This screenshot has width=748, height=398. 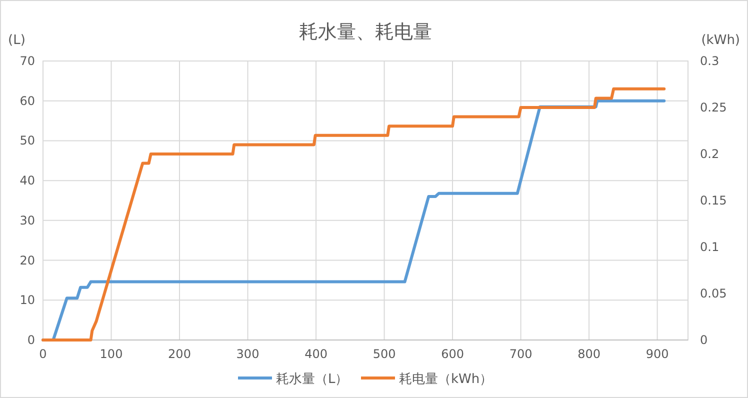 What do you see at coordinates (27, 181) in the screenshot?
I see `y-tick-label: 40` at bounding box center [27, 181].